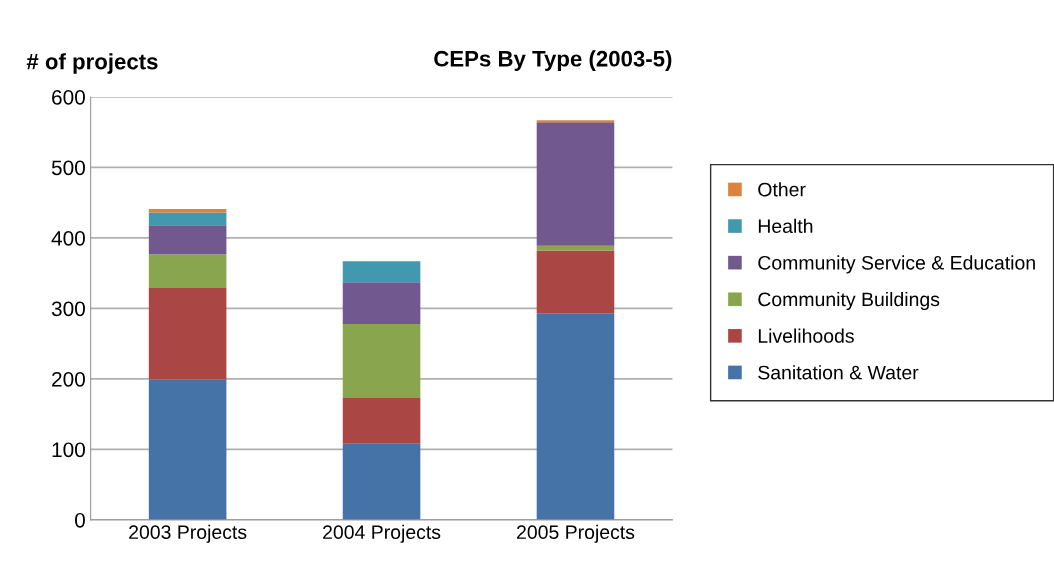 Image resolution: width=1054 pixels, height=577 pixels. Describe the element at coordinates (382, 533) in the screenshot. I see `x-tick-label: 2004 Projects` at that location.